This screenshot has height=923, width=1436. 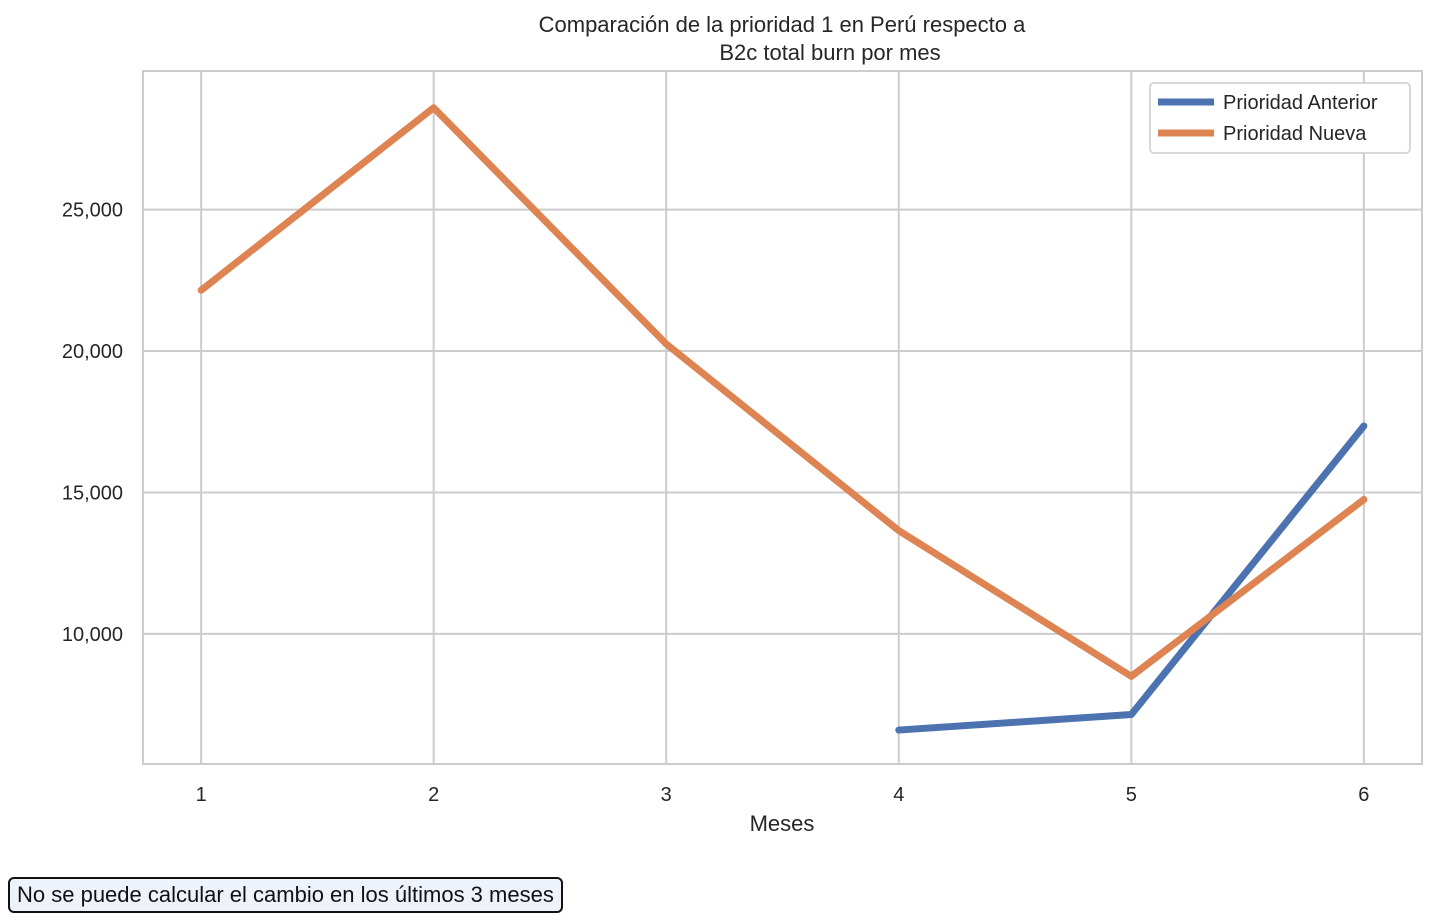 I want to click on y-ticks: 10,000 15,000 20,000 25,000, so click(x=92, y=423).